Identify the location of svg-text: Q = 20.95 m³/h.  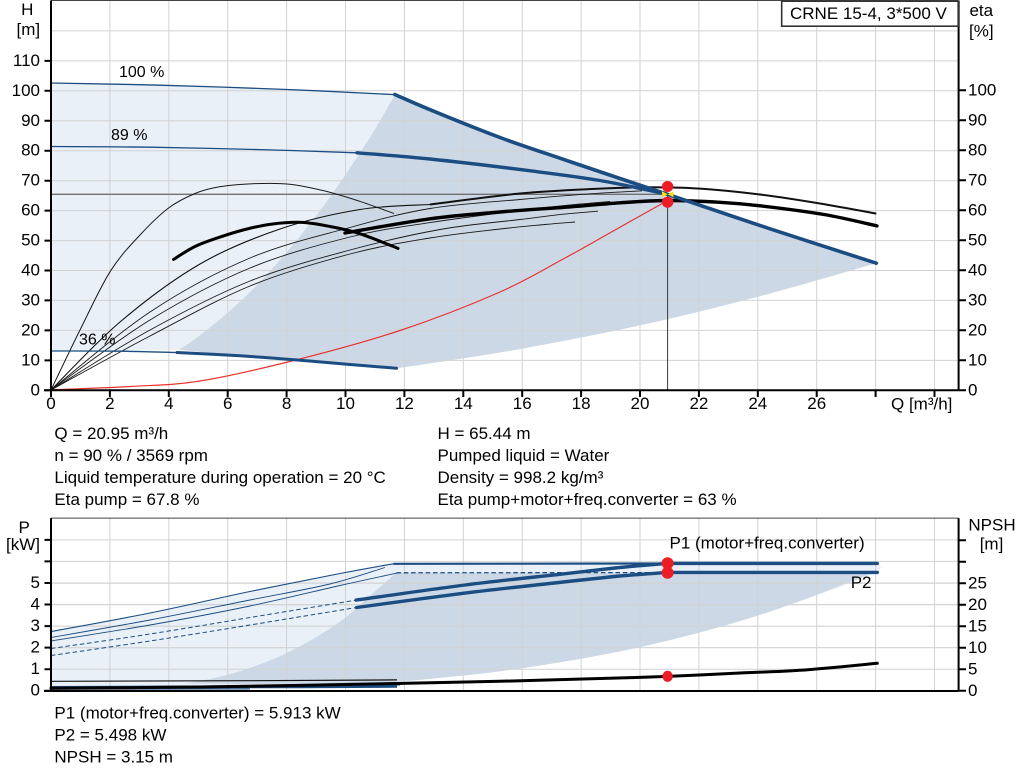
(111, 433).